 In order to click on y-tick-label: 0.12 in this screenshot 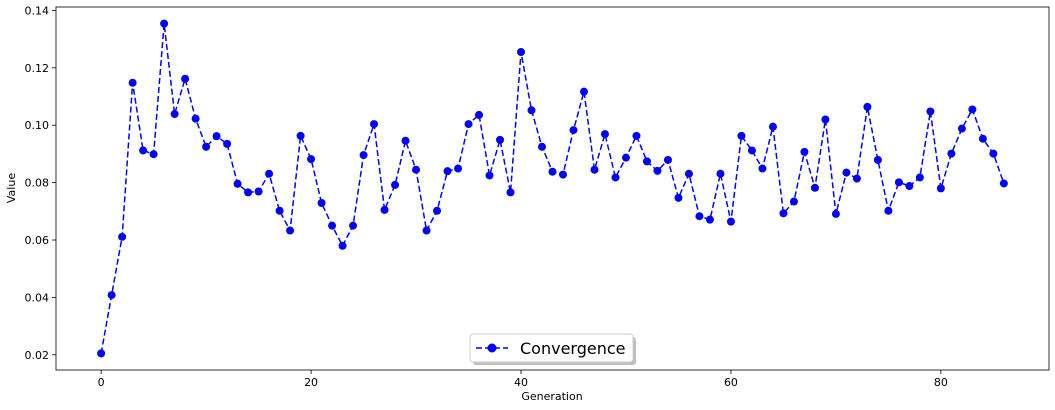, I will do `click(37, 68)`.